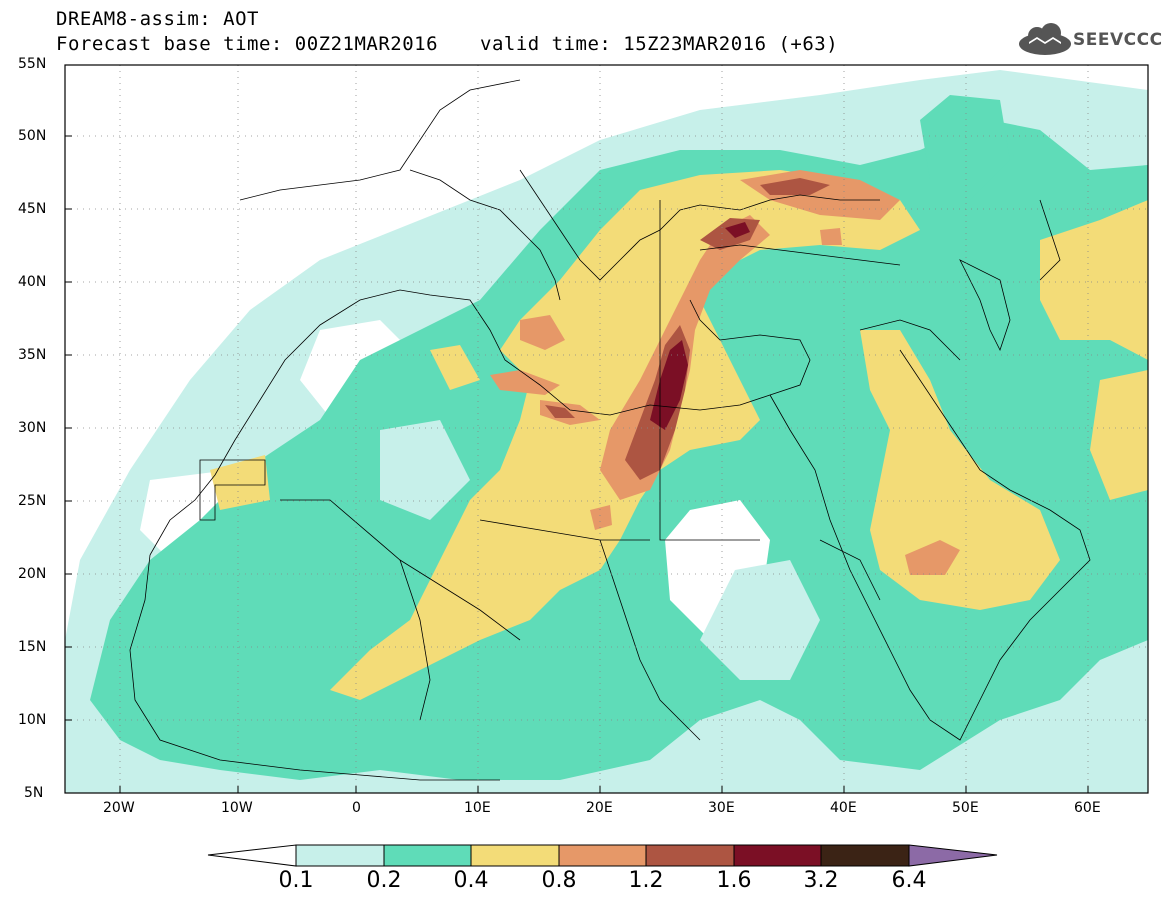 The width and height of the screenshot is (1165, 905). I want to click on lat-label: 10N, so click(32, 720).